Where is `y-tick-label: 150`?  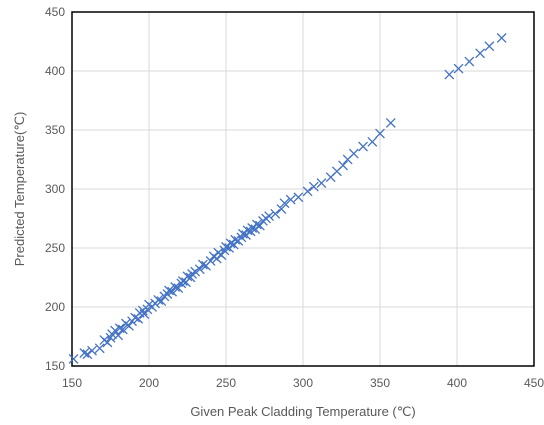 y-tick-label: 150 is located at coordinates (55, 366).